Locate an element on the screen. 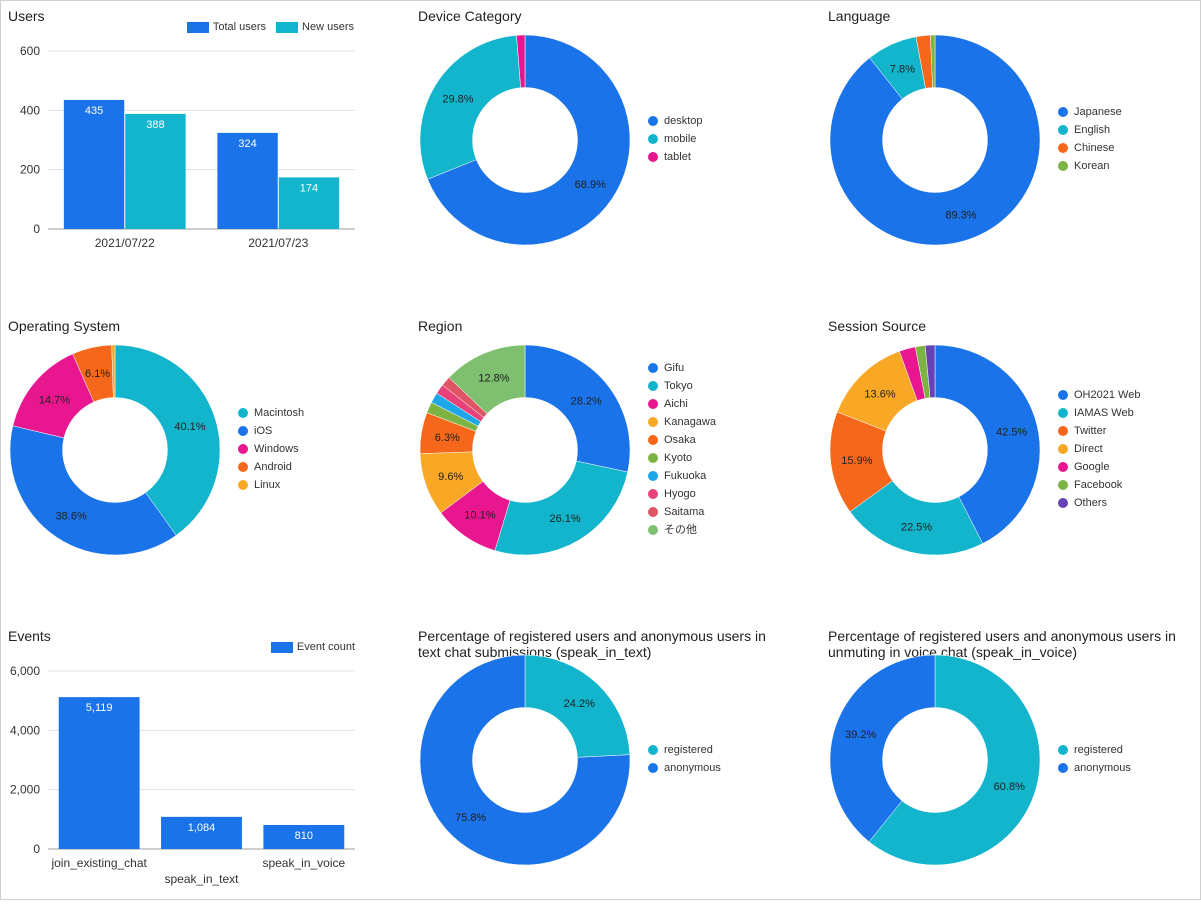  legend-item-gifu: Gifu is located at coordinates (682, 368).